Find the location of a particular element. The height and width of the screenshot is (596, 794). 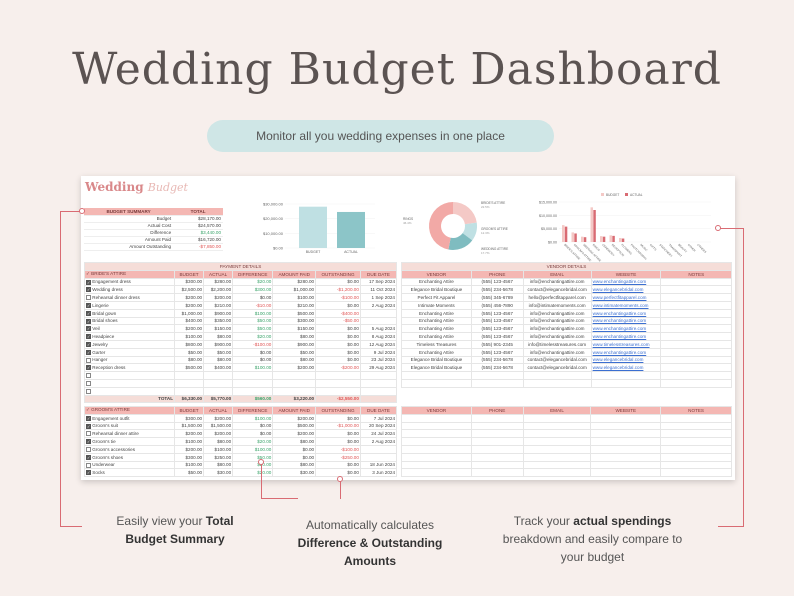

cell-p is located at coordinates (294, 383).